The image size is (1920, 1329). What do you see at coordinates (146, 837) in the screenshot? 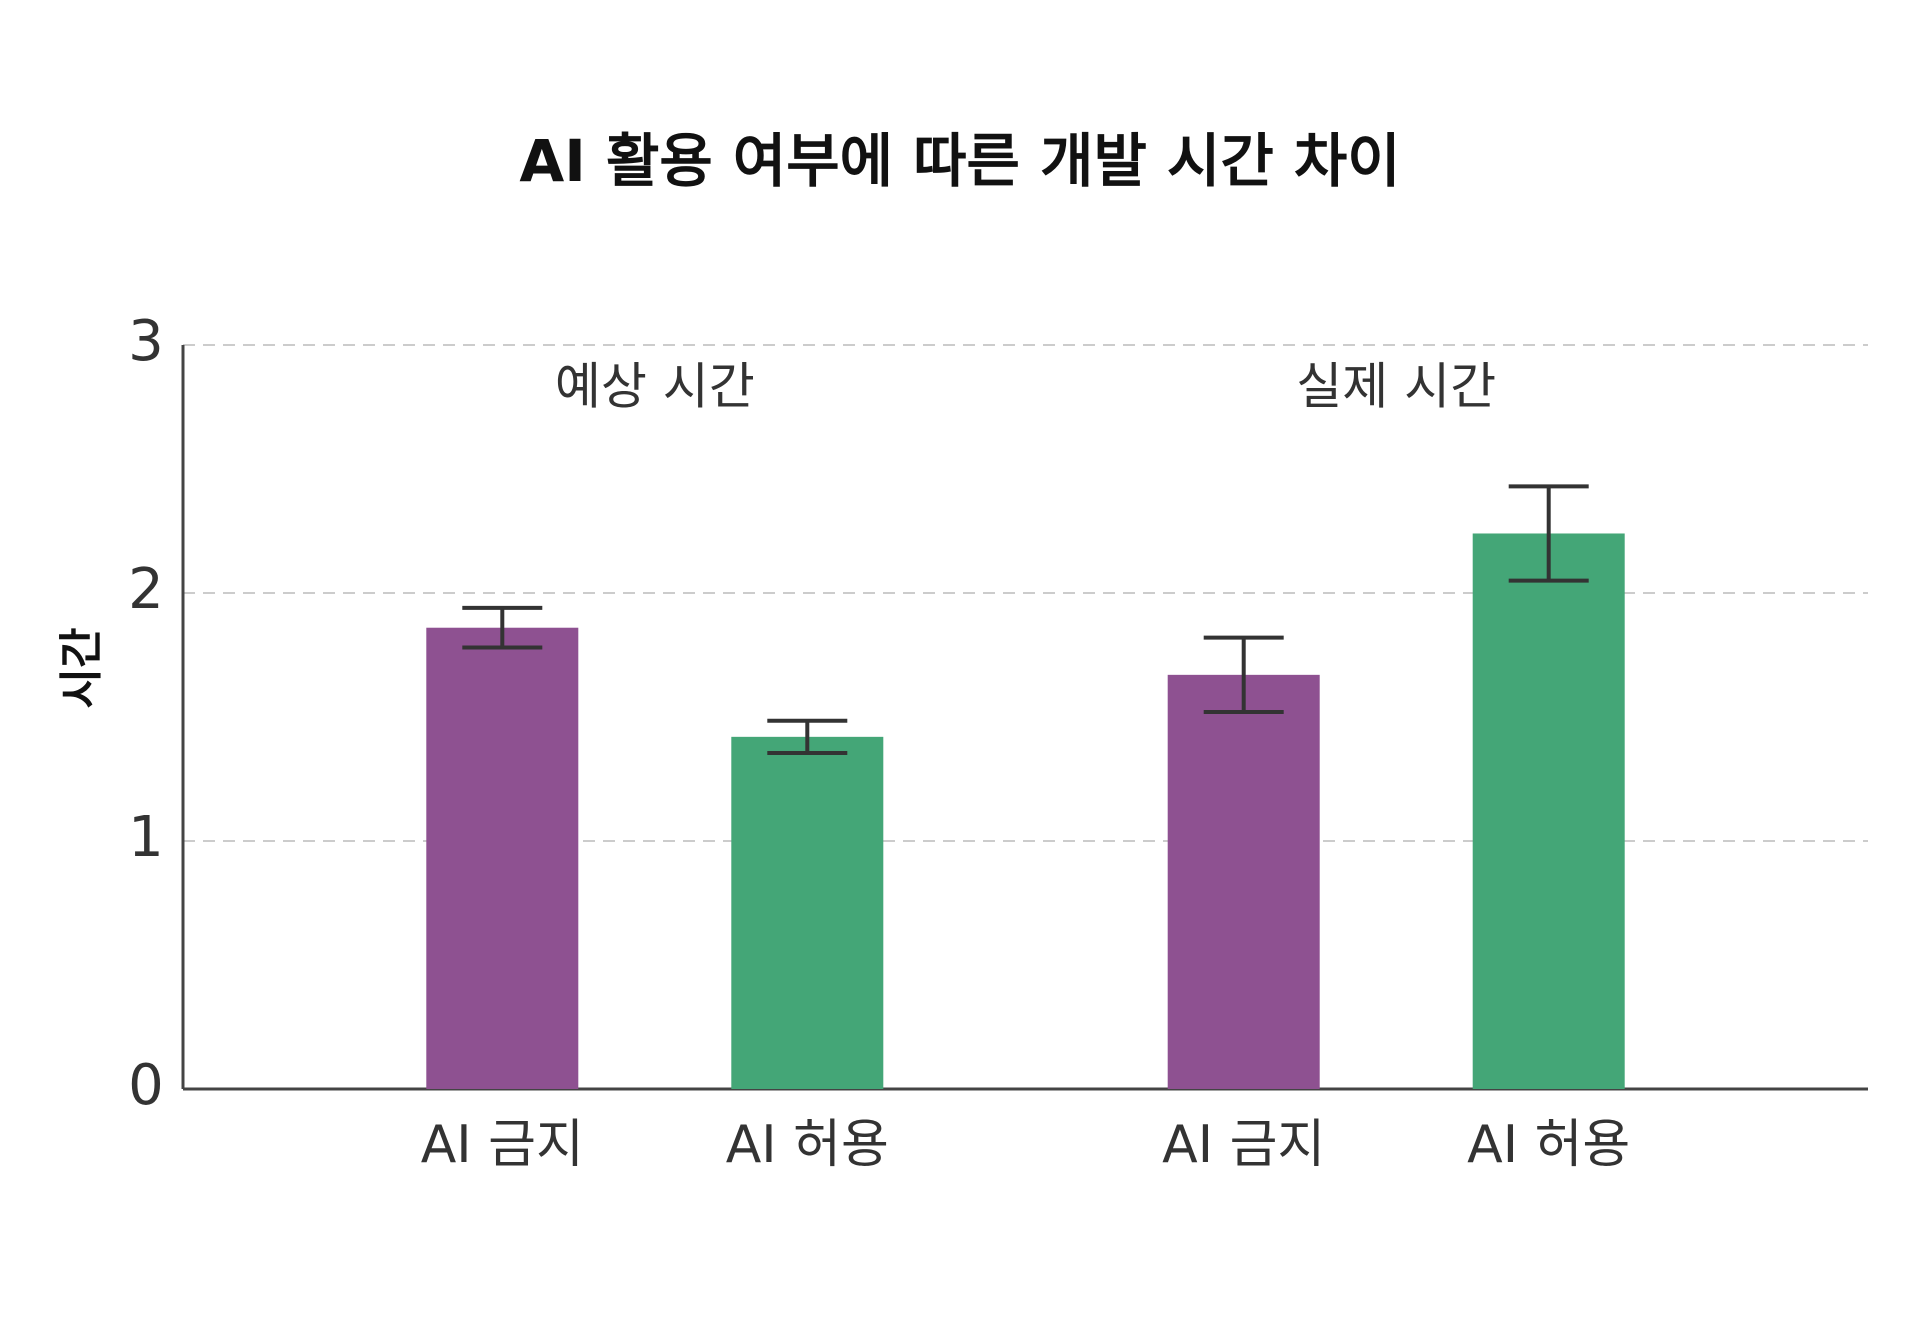
I see `y-tick-label: 1` at bounding box center [146, 837].